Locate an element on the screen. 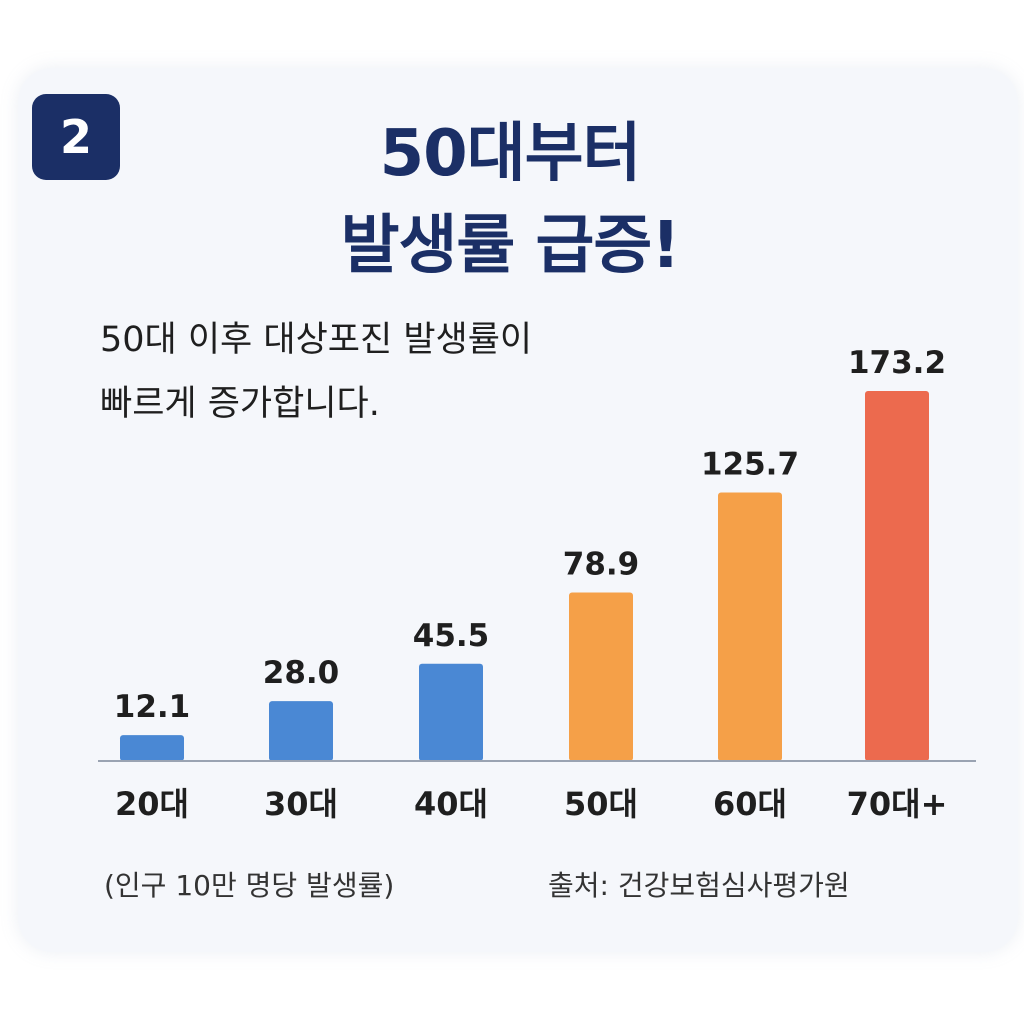 Image resolution: width=1024 pixels, height=1024 pixels. bar-value-label-4: 78.9 is located at coordinates (601, 564).